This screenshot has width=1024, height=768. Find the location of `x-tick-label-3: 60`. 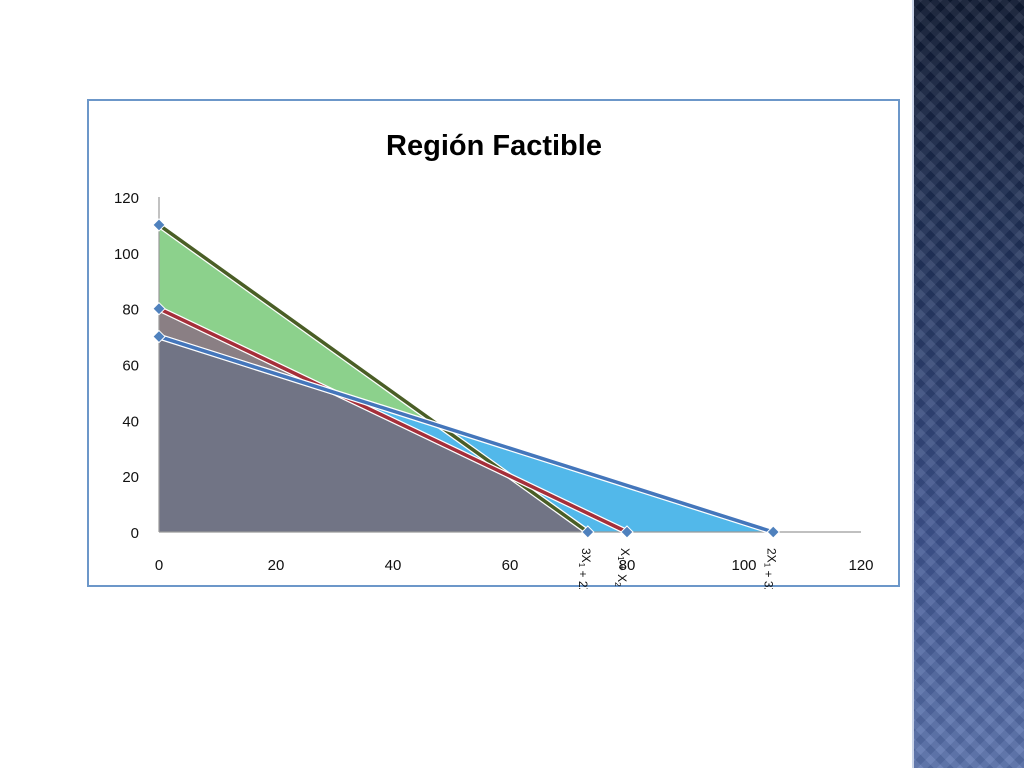

x-tick-label-3: 60 is located at coordinates (510, 565).